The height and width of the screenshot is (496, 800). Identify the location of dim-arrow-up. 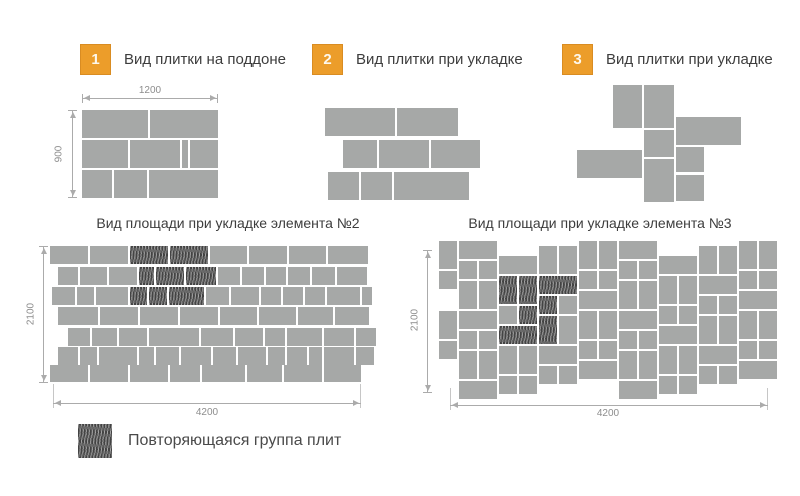
(73, 115).